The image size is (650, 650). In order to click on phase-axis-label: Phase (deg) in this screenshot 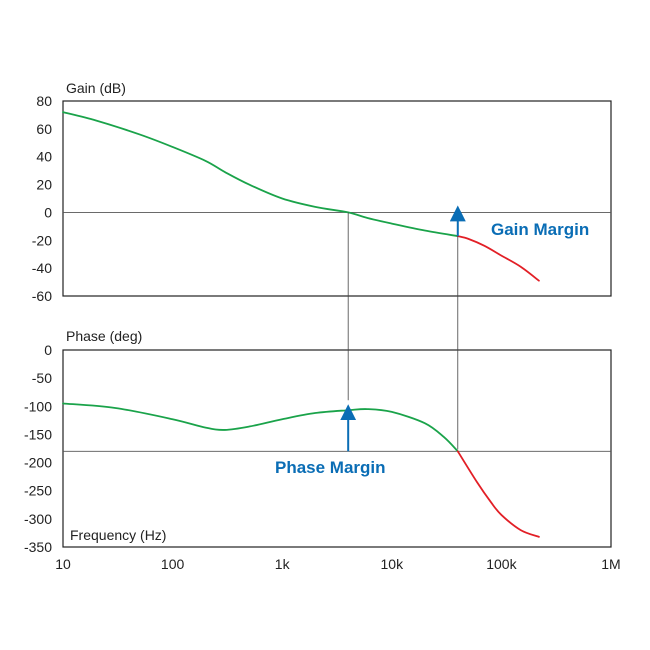, I will do `click(104, 336)`.